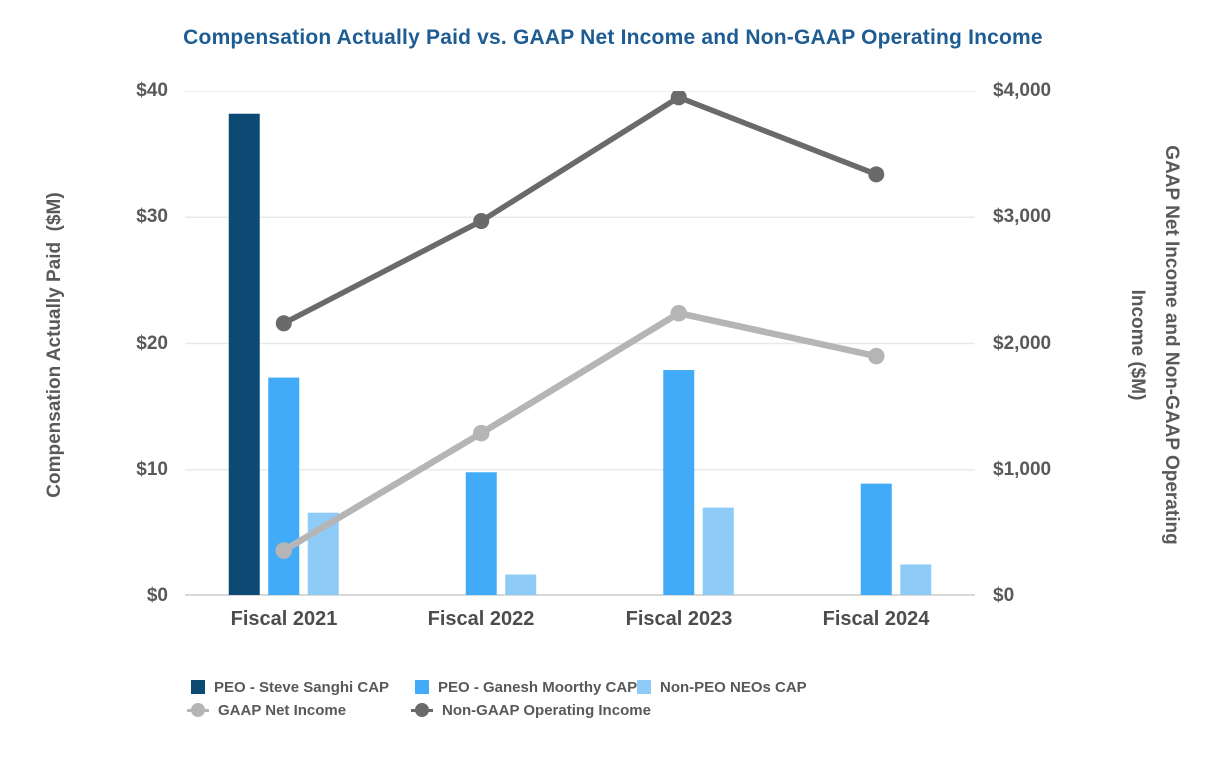  What do you see at coordinates (1004, 595) in the screenshot?
I see `y-right-tick-0: $0` at bounding box center [1004, 595].